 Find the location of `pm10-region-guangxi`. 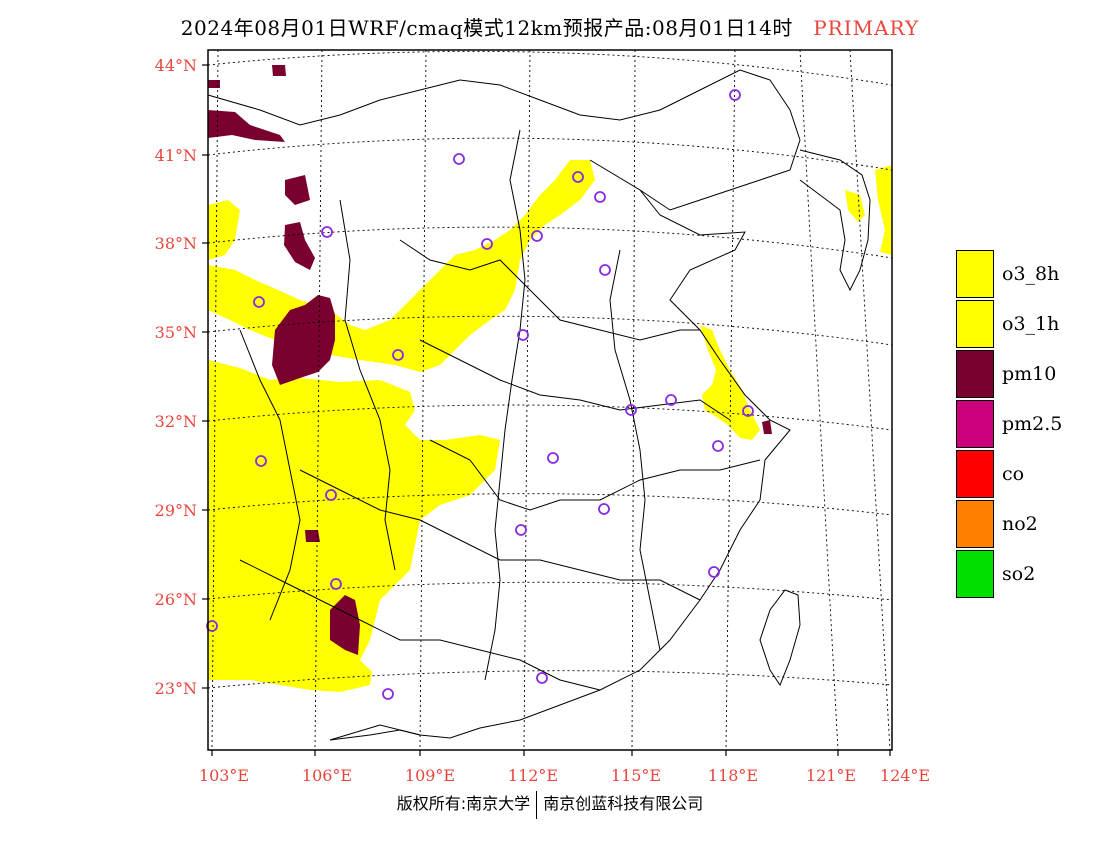

pm10-region-guangxi is located at coordinates (345, 625).